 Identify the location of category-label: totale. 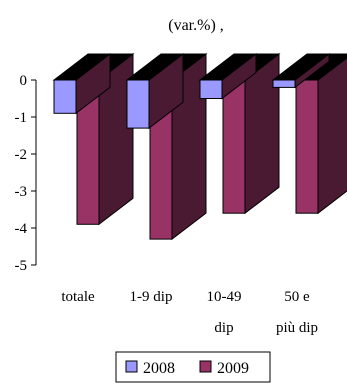
(78, 297).